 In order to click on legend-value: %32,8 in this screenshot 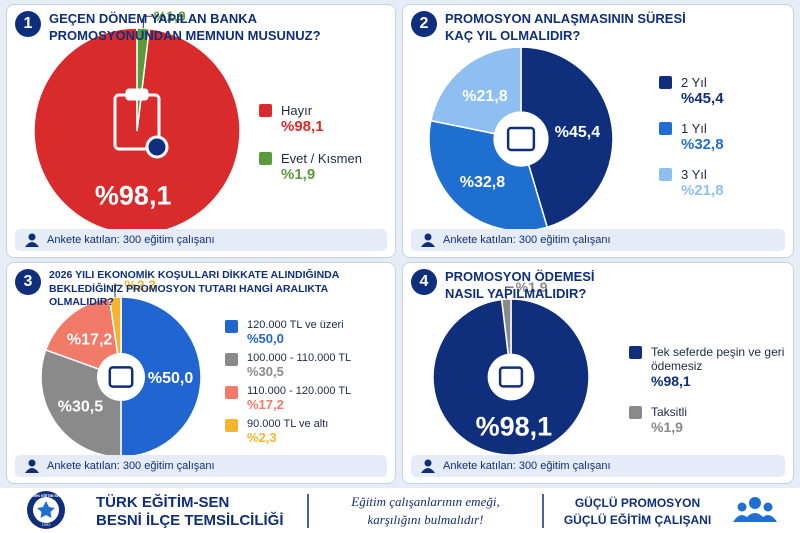, I will do `click(702, 144)`.